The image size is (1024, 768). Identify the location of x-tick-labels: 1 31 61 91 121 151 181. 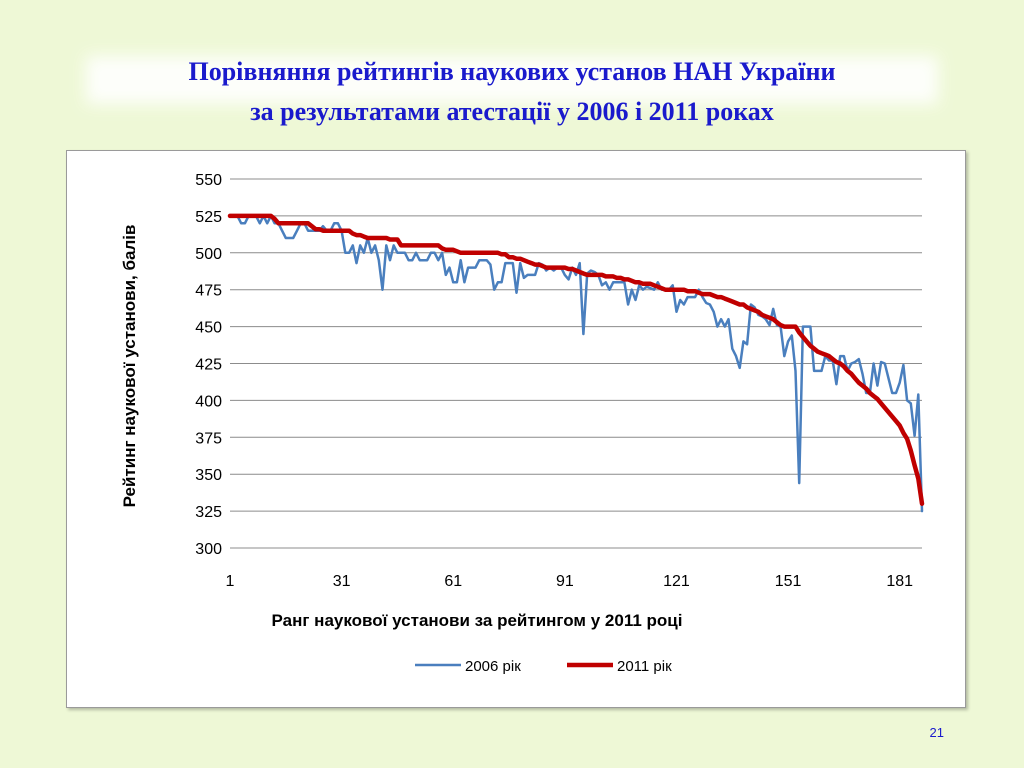
(570, 581).